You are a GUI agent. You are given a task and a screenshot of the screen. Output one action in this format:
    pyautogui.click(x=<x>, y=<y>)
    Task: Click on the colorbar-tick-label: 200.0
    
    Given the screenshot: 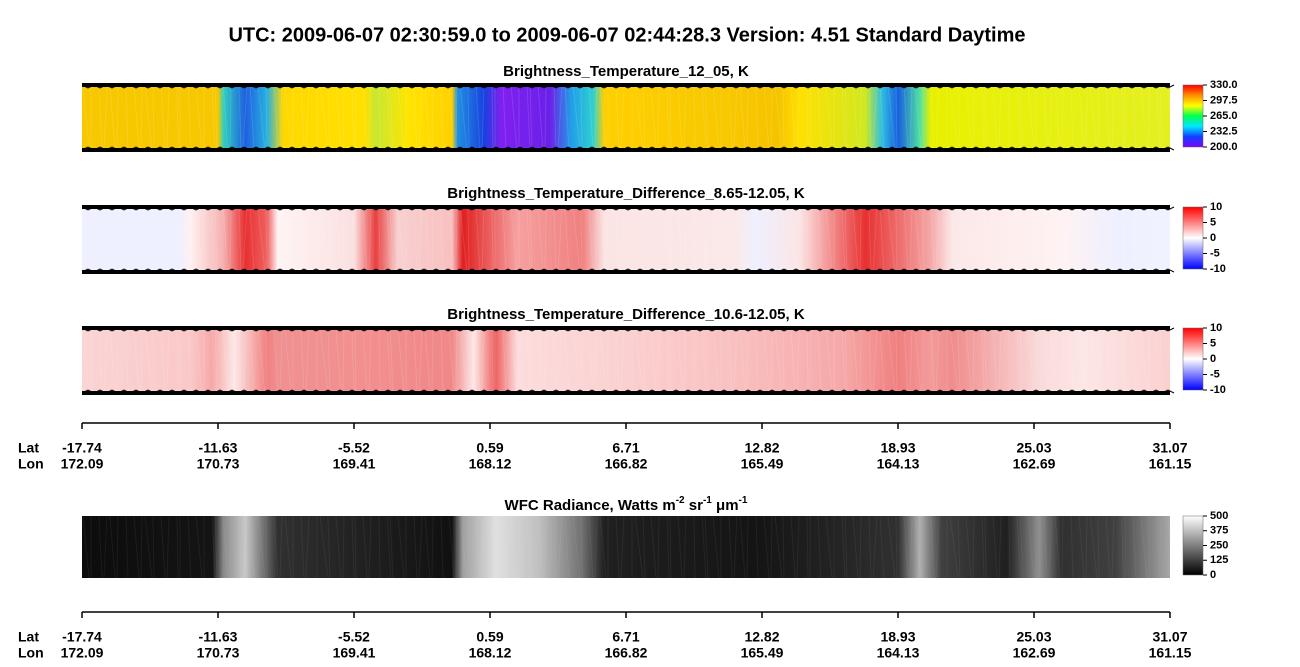 What is the action you would take?
    pyautogui.click(x=1224, y=147)
    